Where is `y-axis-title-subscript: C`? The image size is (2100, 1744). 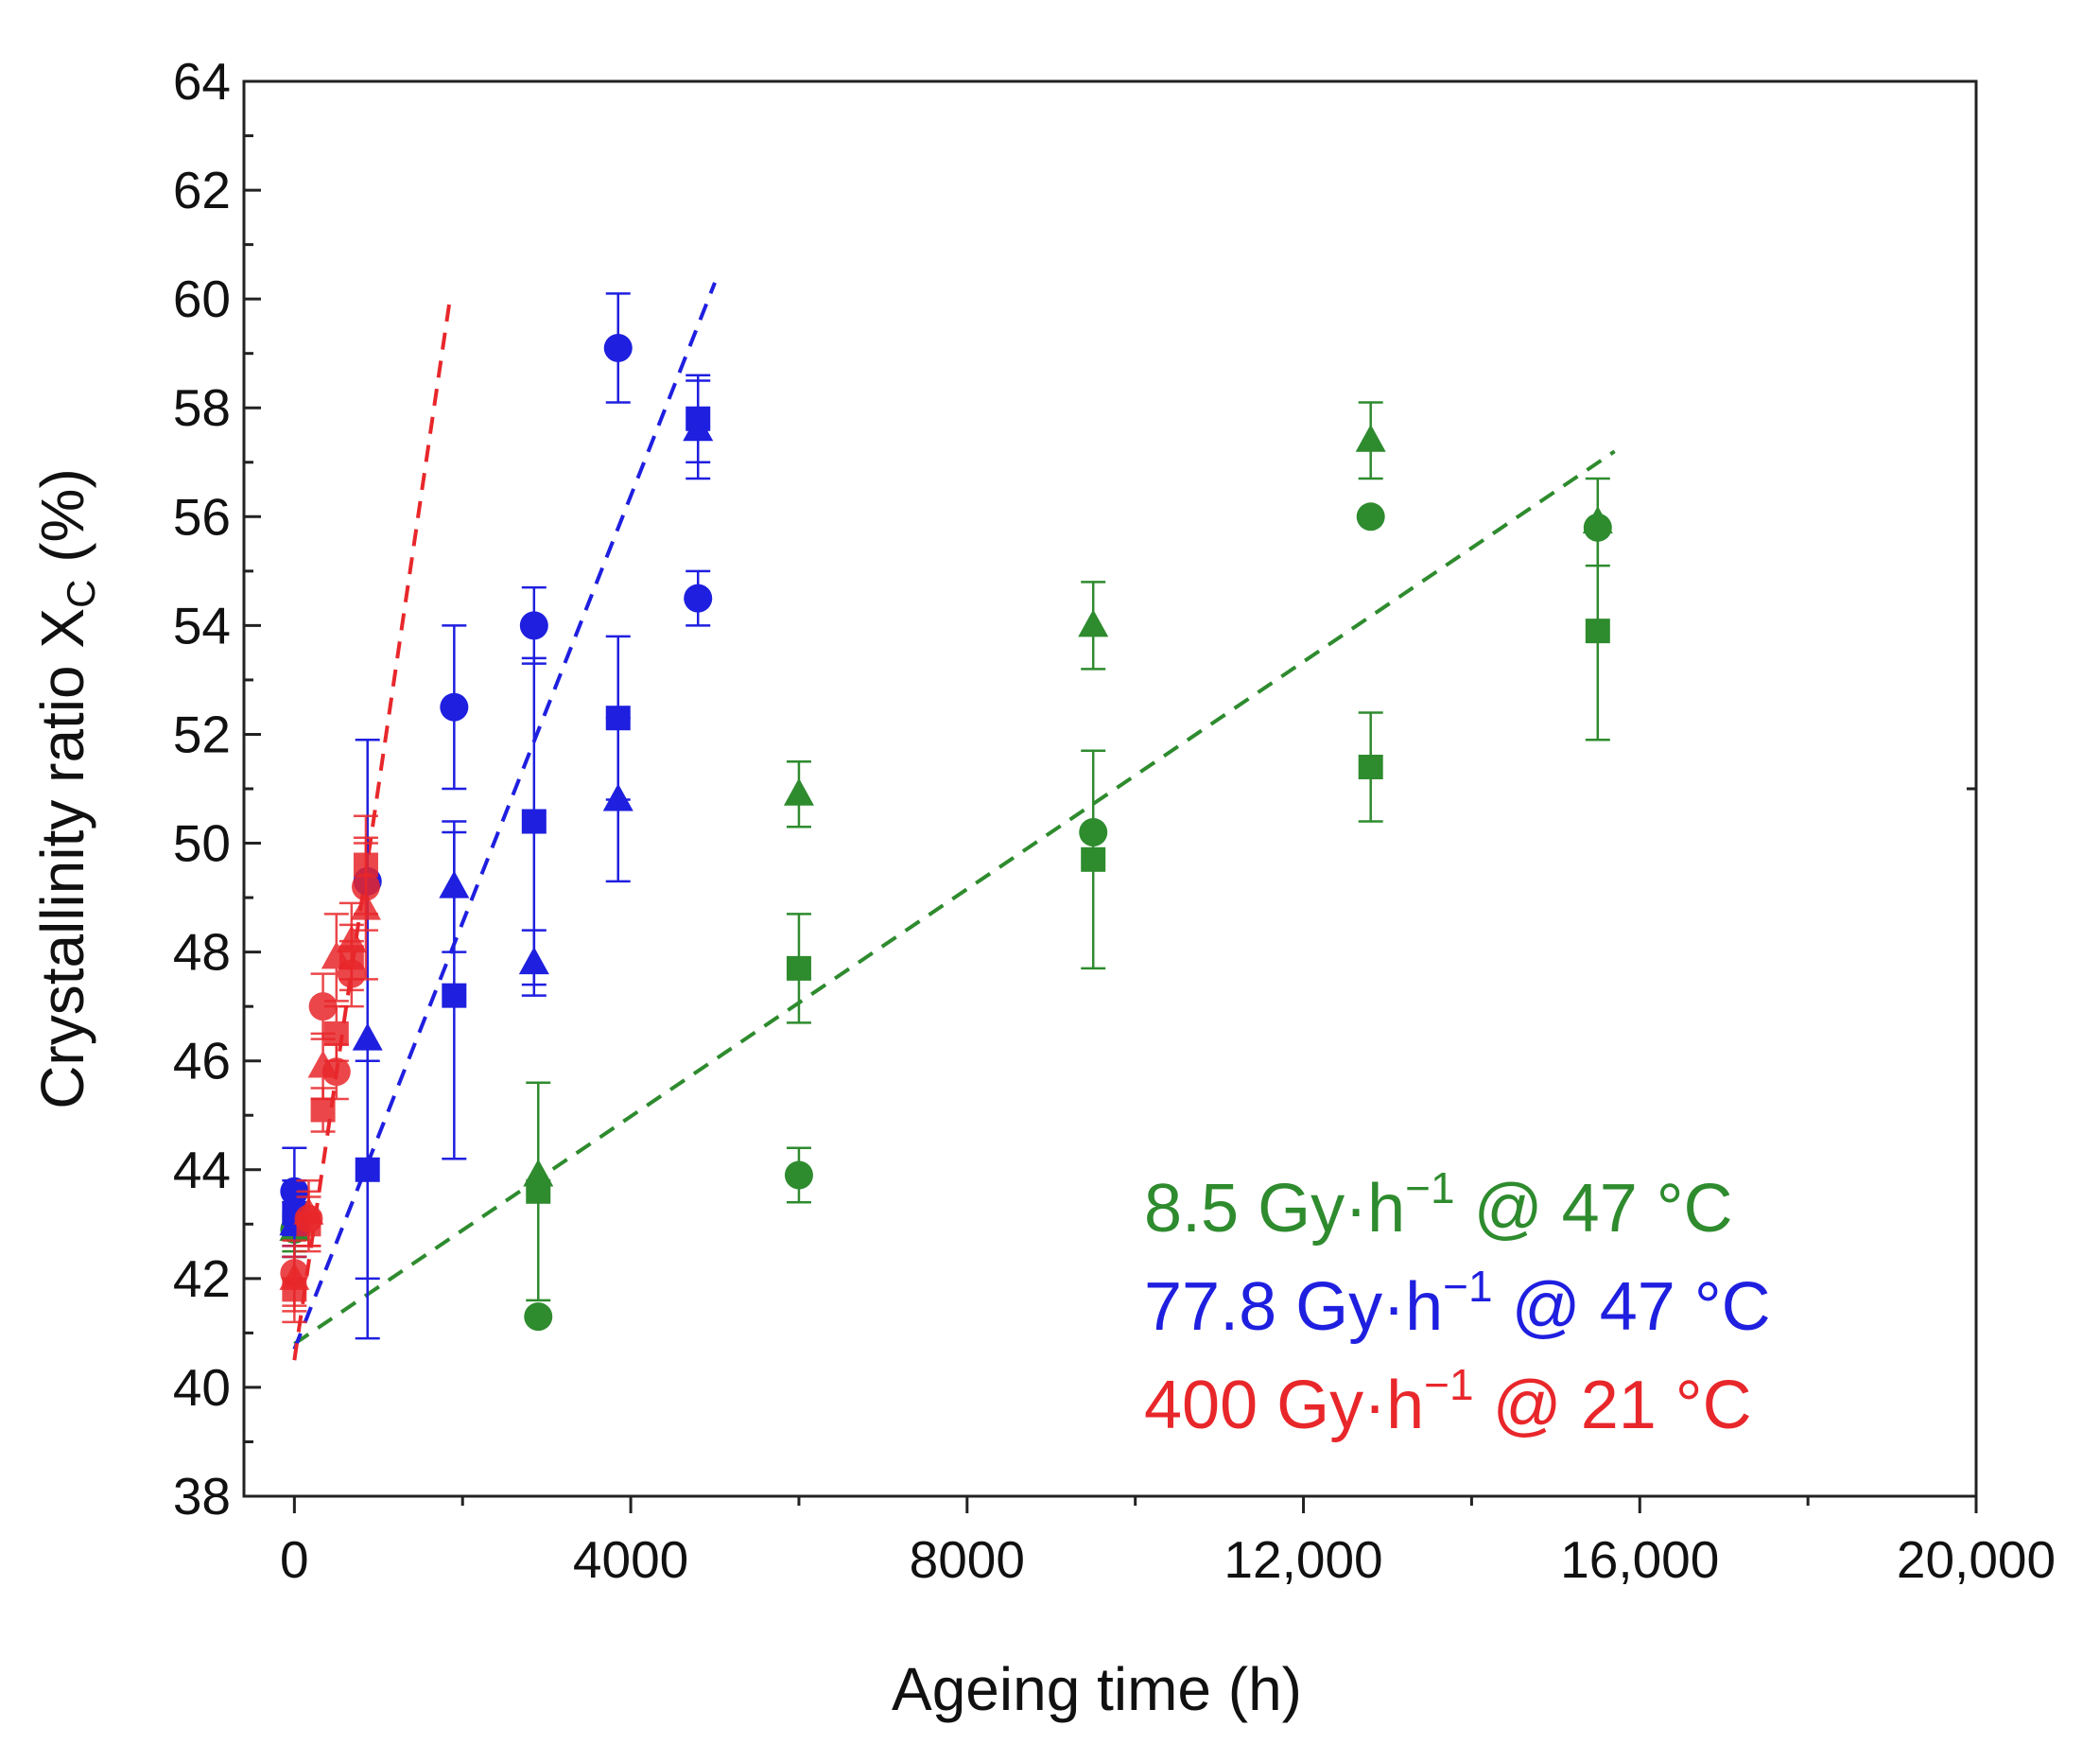 y-axis-title-subscript: C is located at coordinates (81, 594).